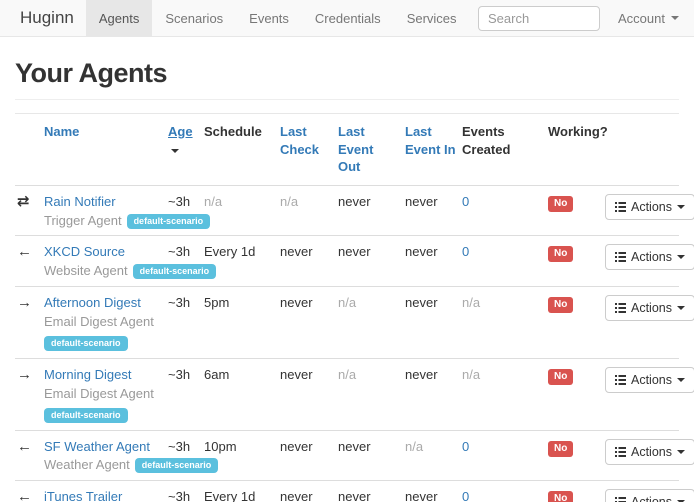 This screenshot has height=502, width=694. I want to click on agent-subline: Trigger Agent default-scenario, so click(127, 221).